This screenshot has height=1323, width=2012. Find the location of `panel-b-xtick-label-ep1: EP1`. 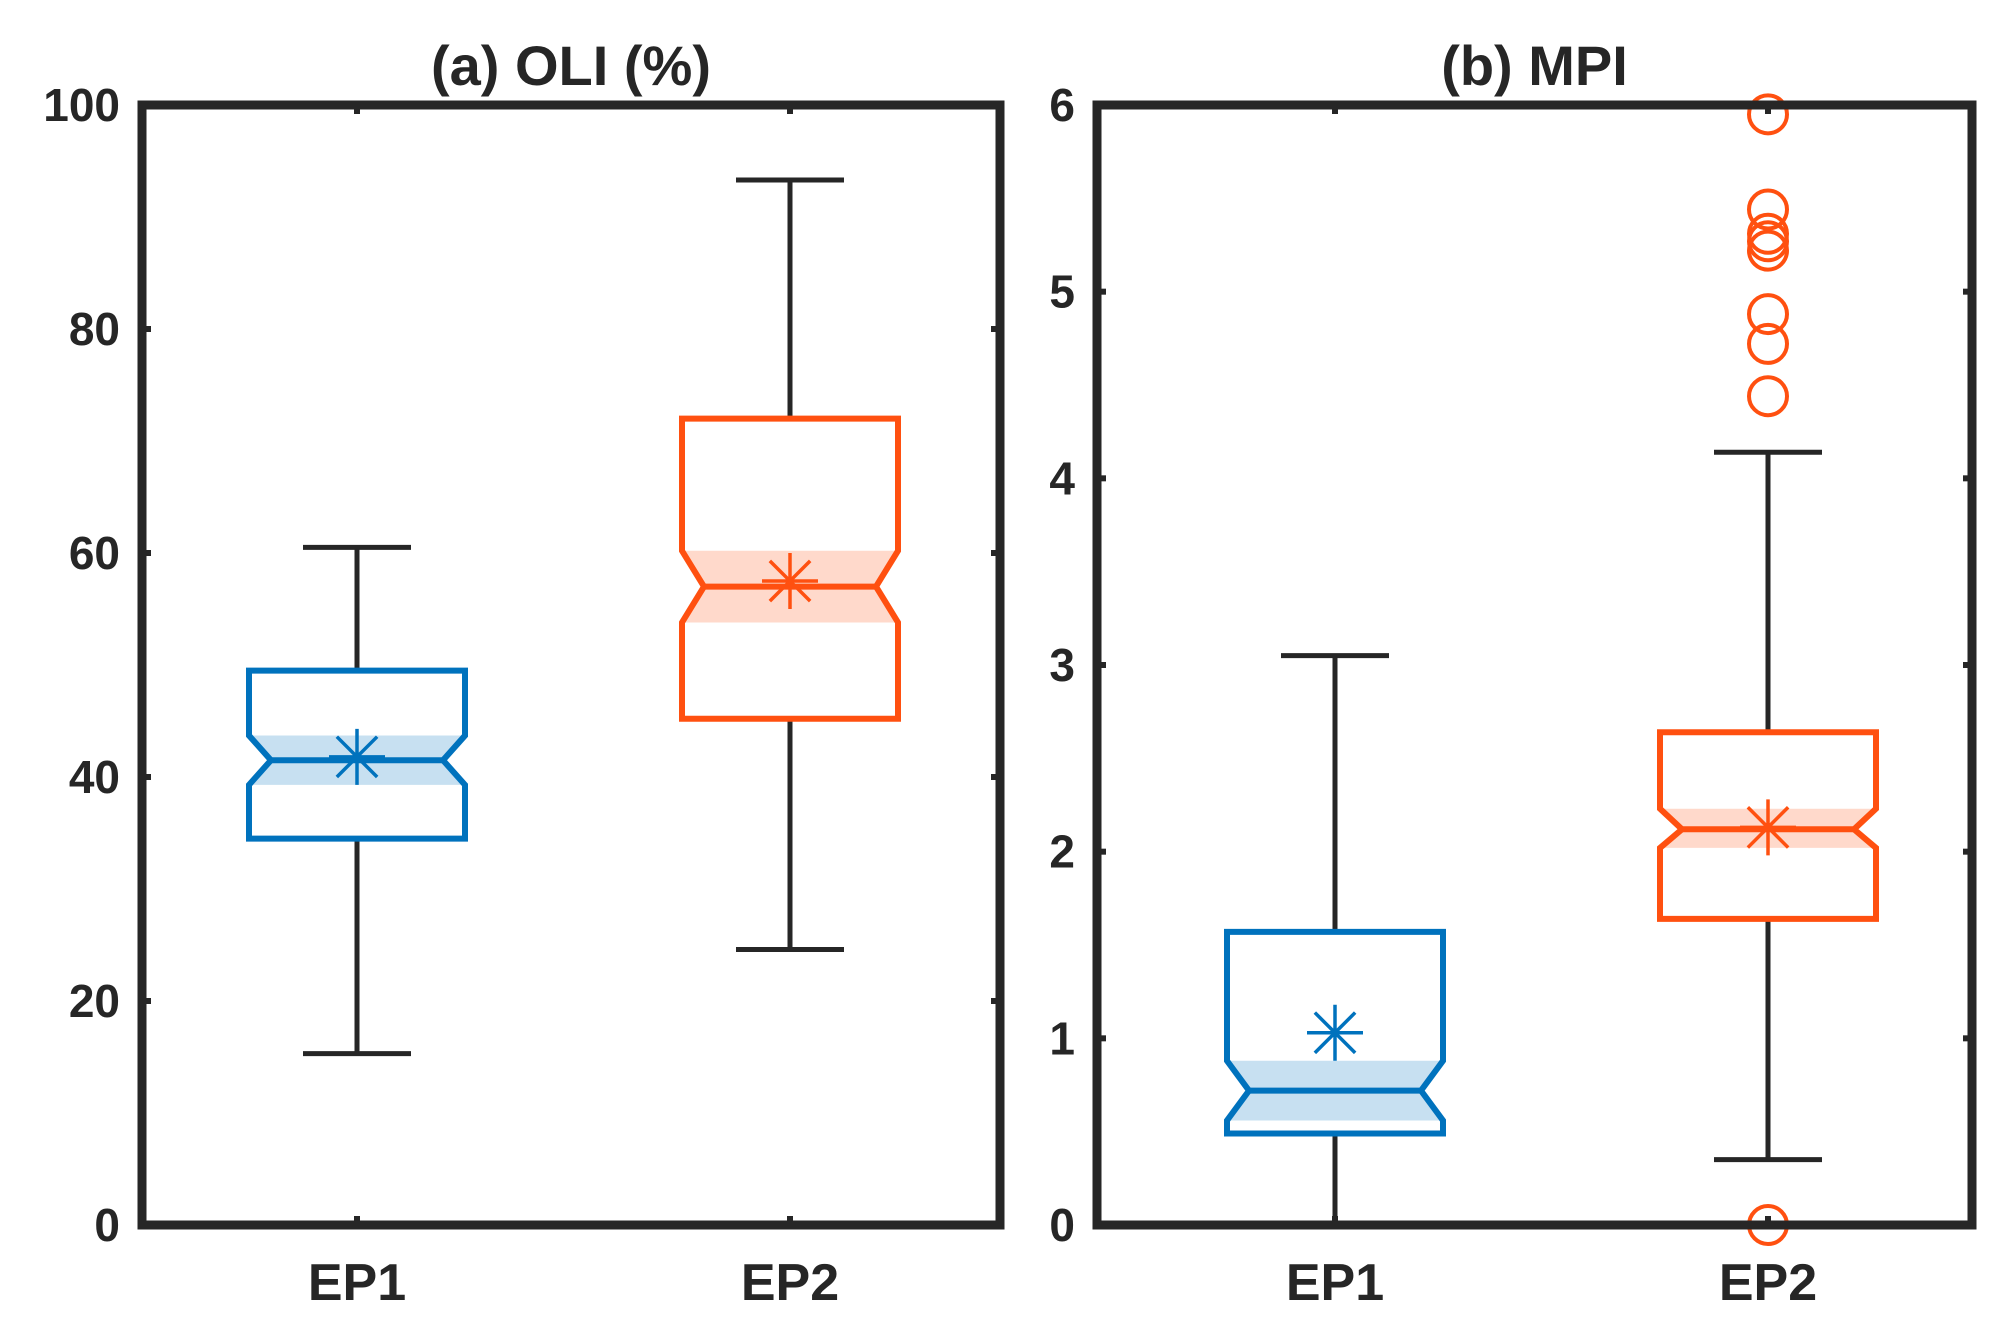

panel-b-xtick-label-ep1: EP1 is located at coordinates (1335, 1283).